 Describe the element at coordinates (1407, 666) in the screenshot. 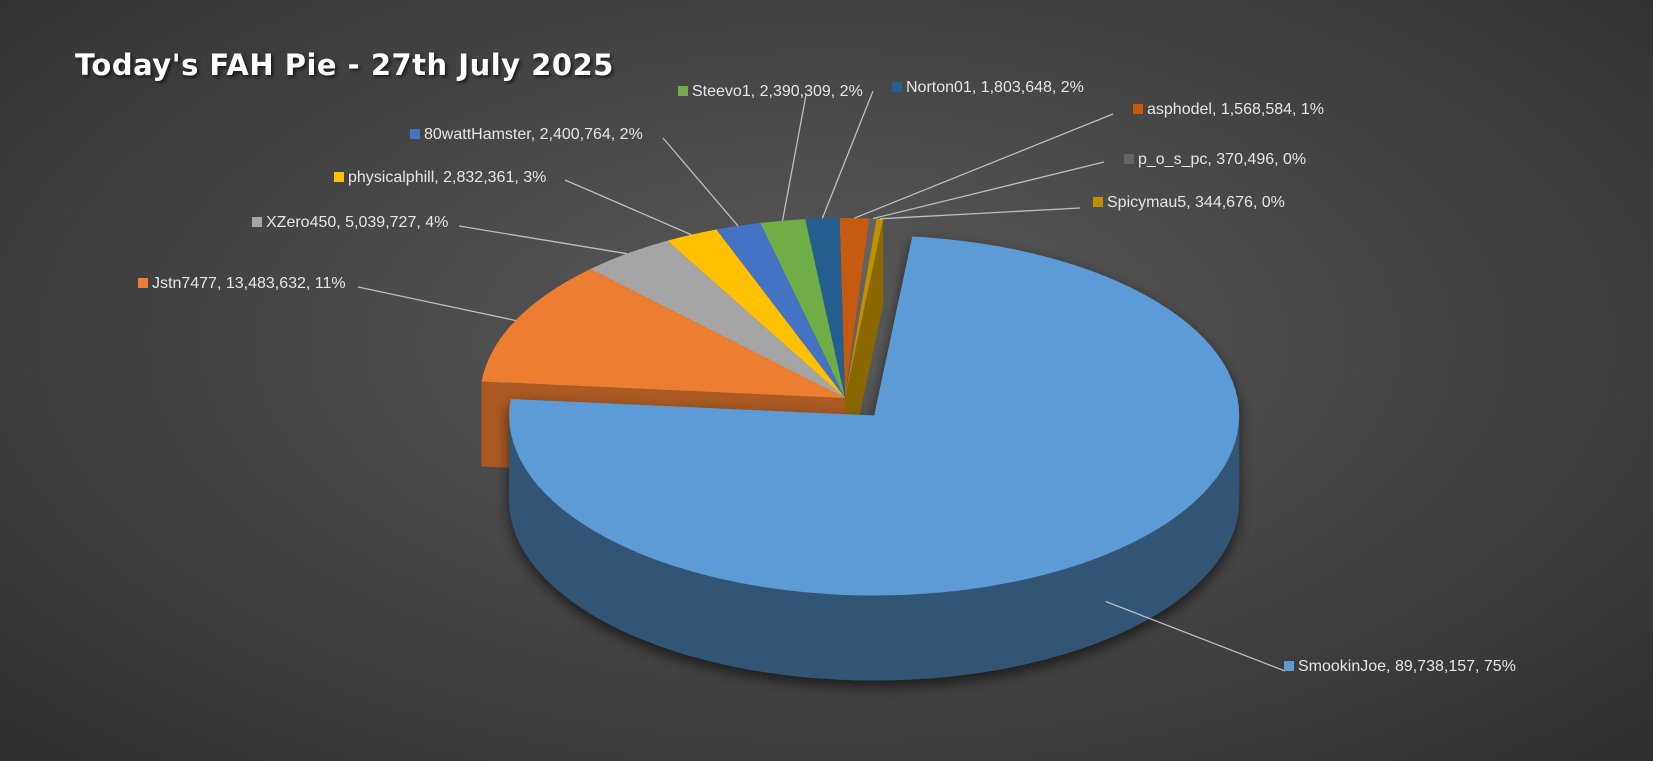

I see `data-label-SmookinJoe: SmookinJoe, 89,738,157, 75%` at that location.